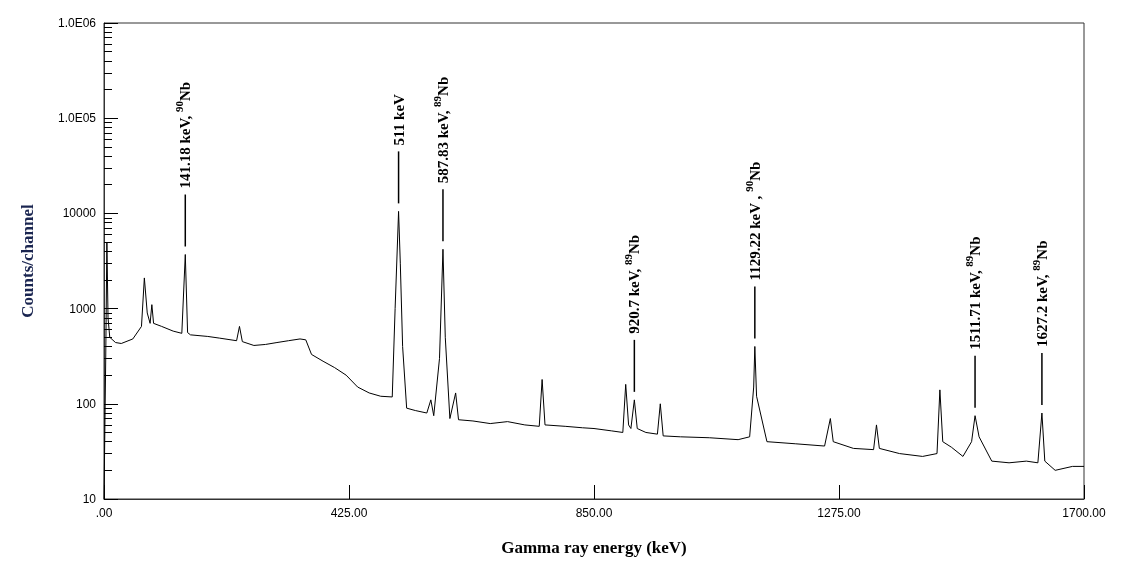 The height and width of the screenshot is (576, 1128). Describe the element at coordinates (86, 403) in the screenshot. I see `y-tick-label: 100` at that location.